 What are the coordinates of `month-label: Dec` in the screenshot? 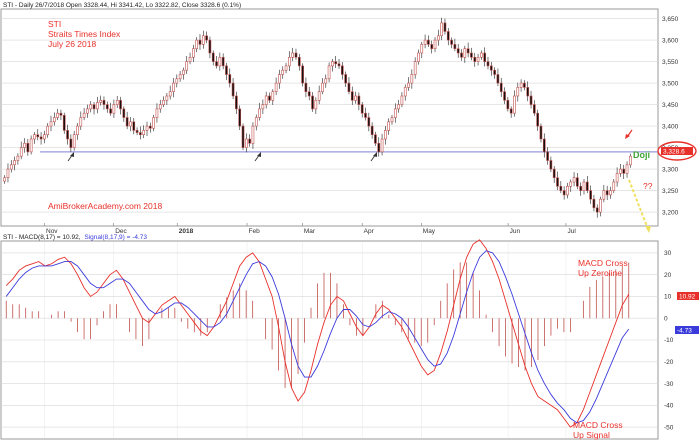 It's located at (121, 231).